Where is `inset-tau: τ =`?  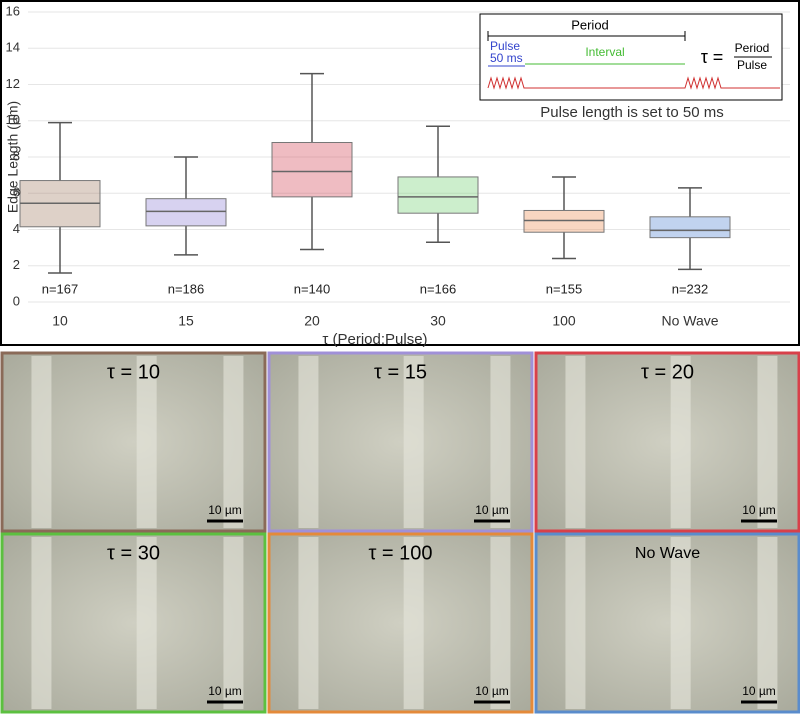 inset-tau: τ = is located at coordinates (712, 57).